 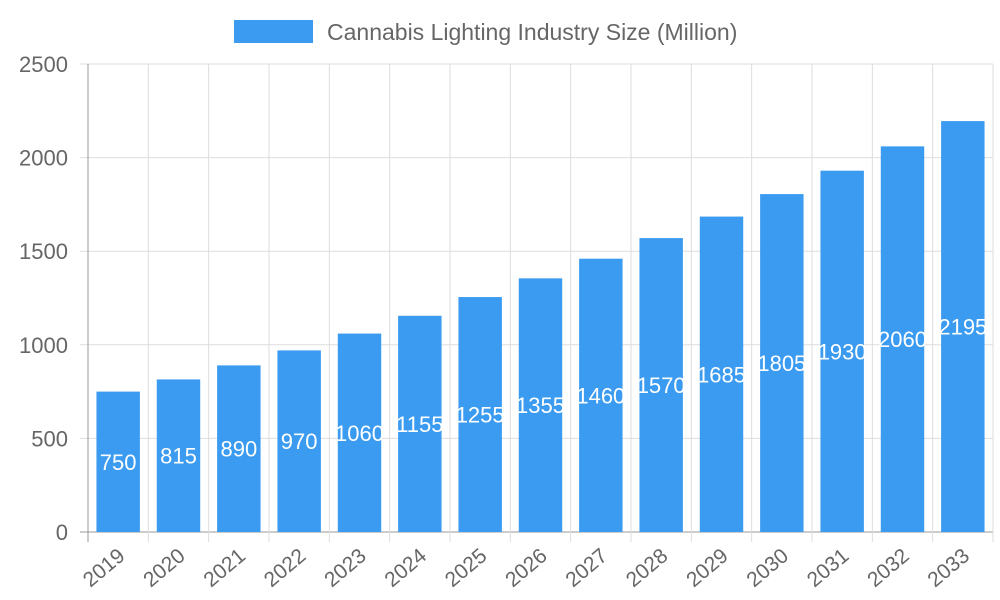 I want to click on y-tick-label: 500, so click(x=49, y=438).